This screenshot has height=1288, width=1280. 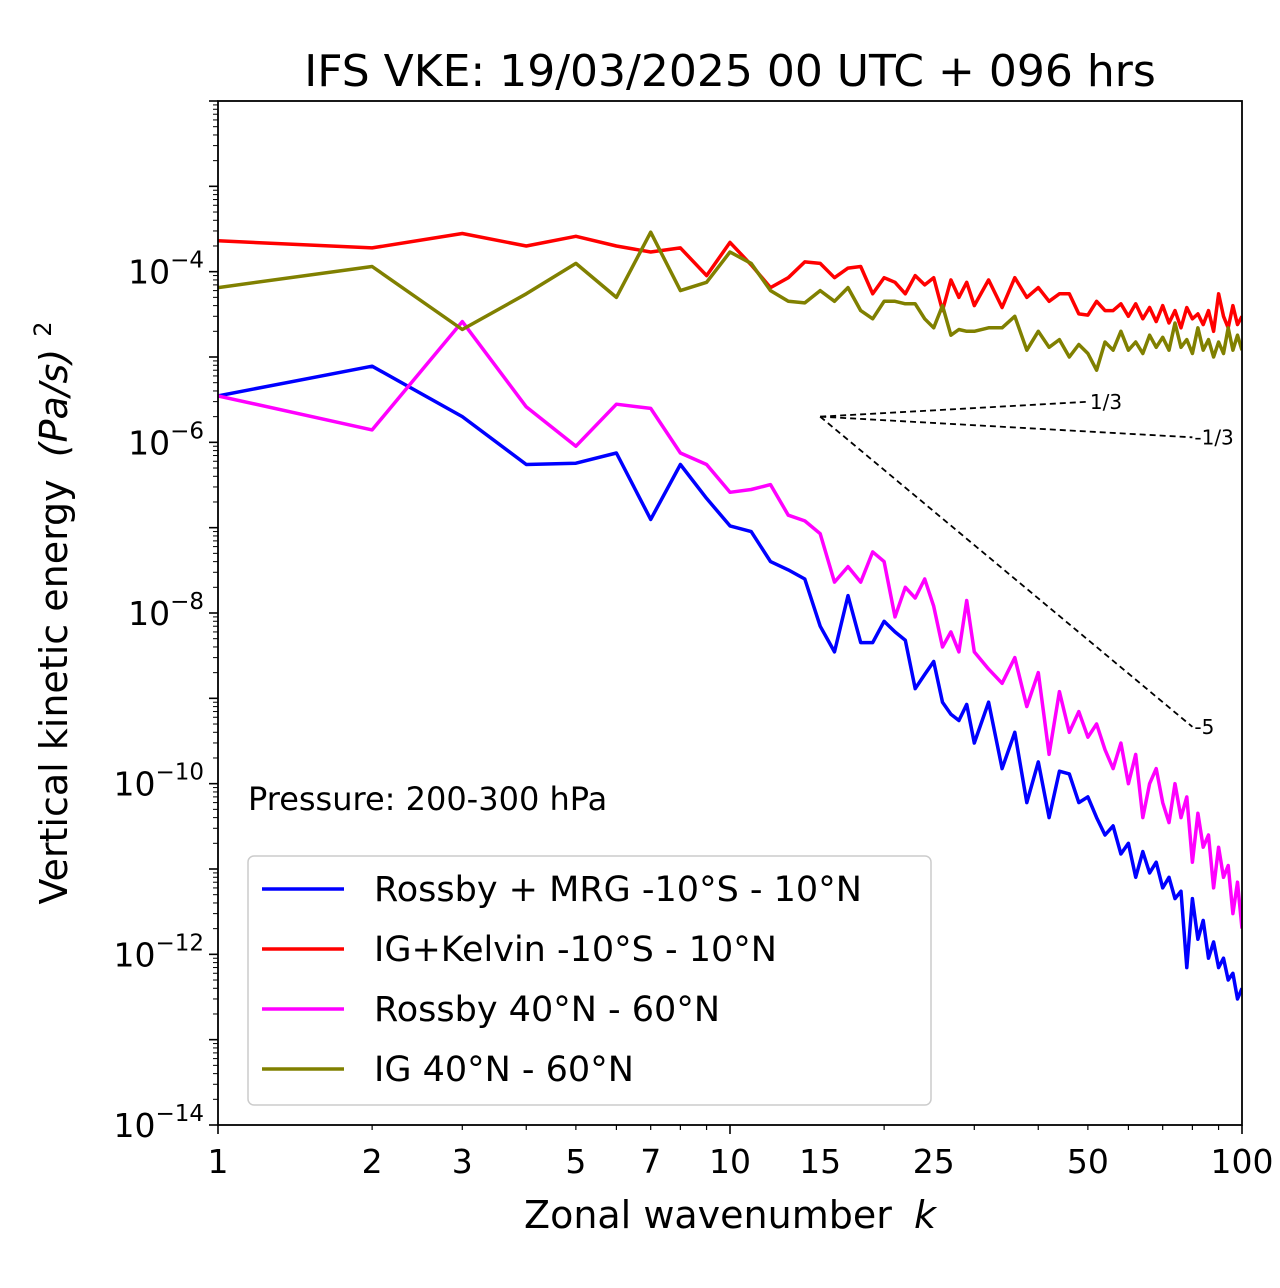 I want to click on legend-box, so click(x=589, y=980).